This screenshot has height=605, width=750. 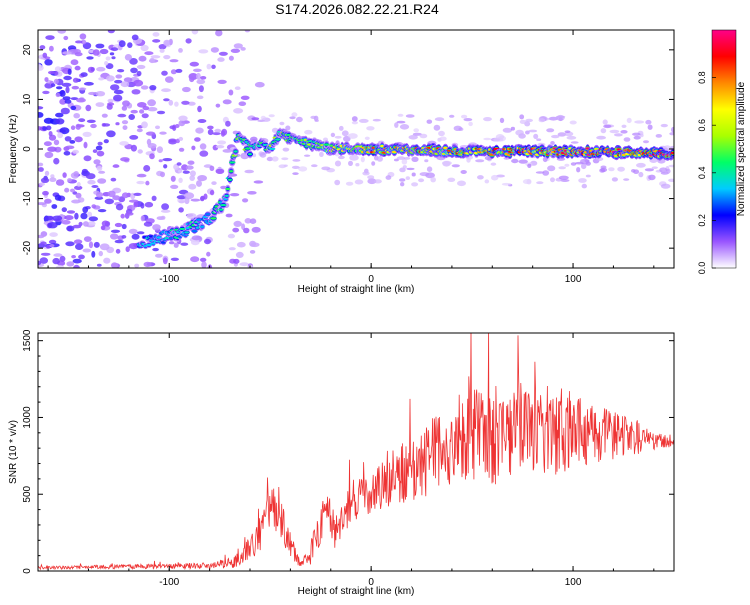 I want to click on colorbar-ticks: 0.0 0.2 0.4 0.6 0.8, so click(x=706, y=172).